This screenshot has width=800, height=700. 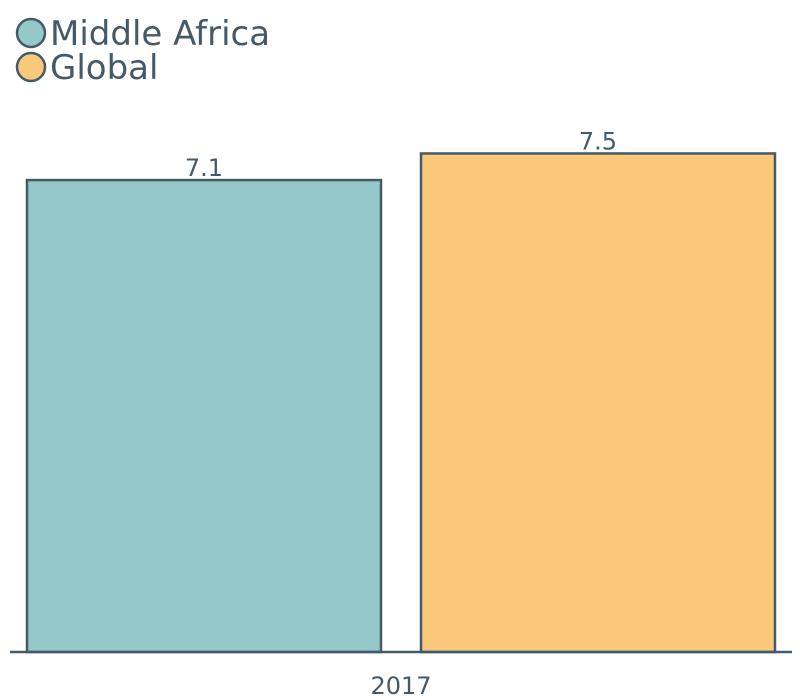 What do you see at coordinates (104, 68) in the screenshot?
I see `legend-label-global: Global` at bounding box center [104, 68].